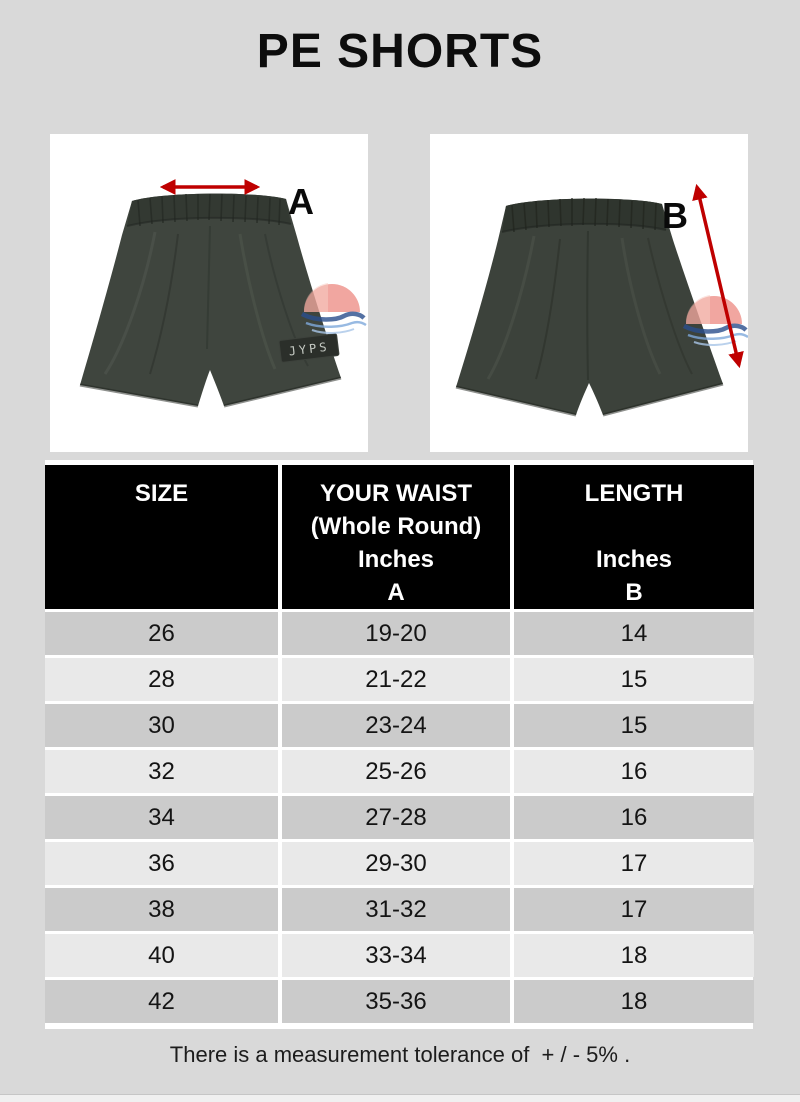 This screenshot has width=800, height=1102. Describe the element at coordinates (161, 955) in the screenshot. I see `size-cell: 40` at that location.